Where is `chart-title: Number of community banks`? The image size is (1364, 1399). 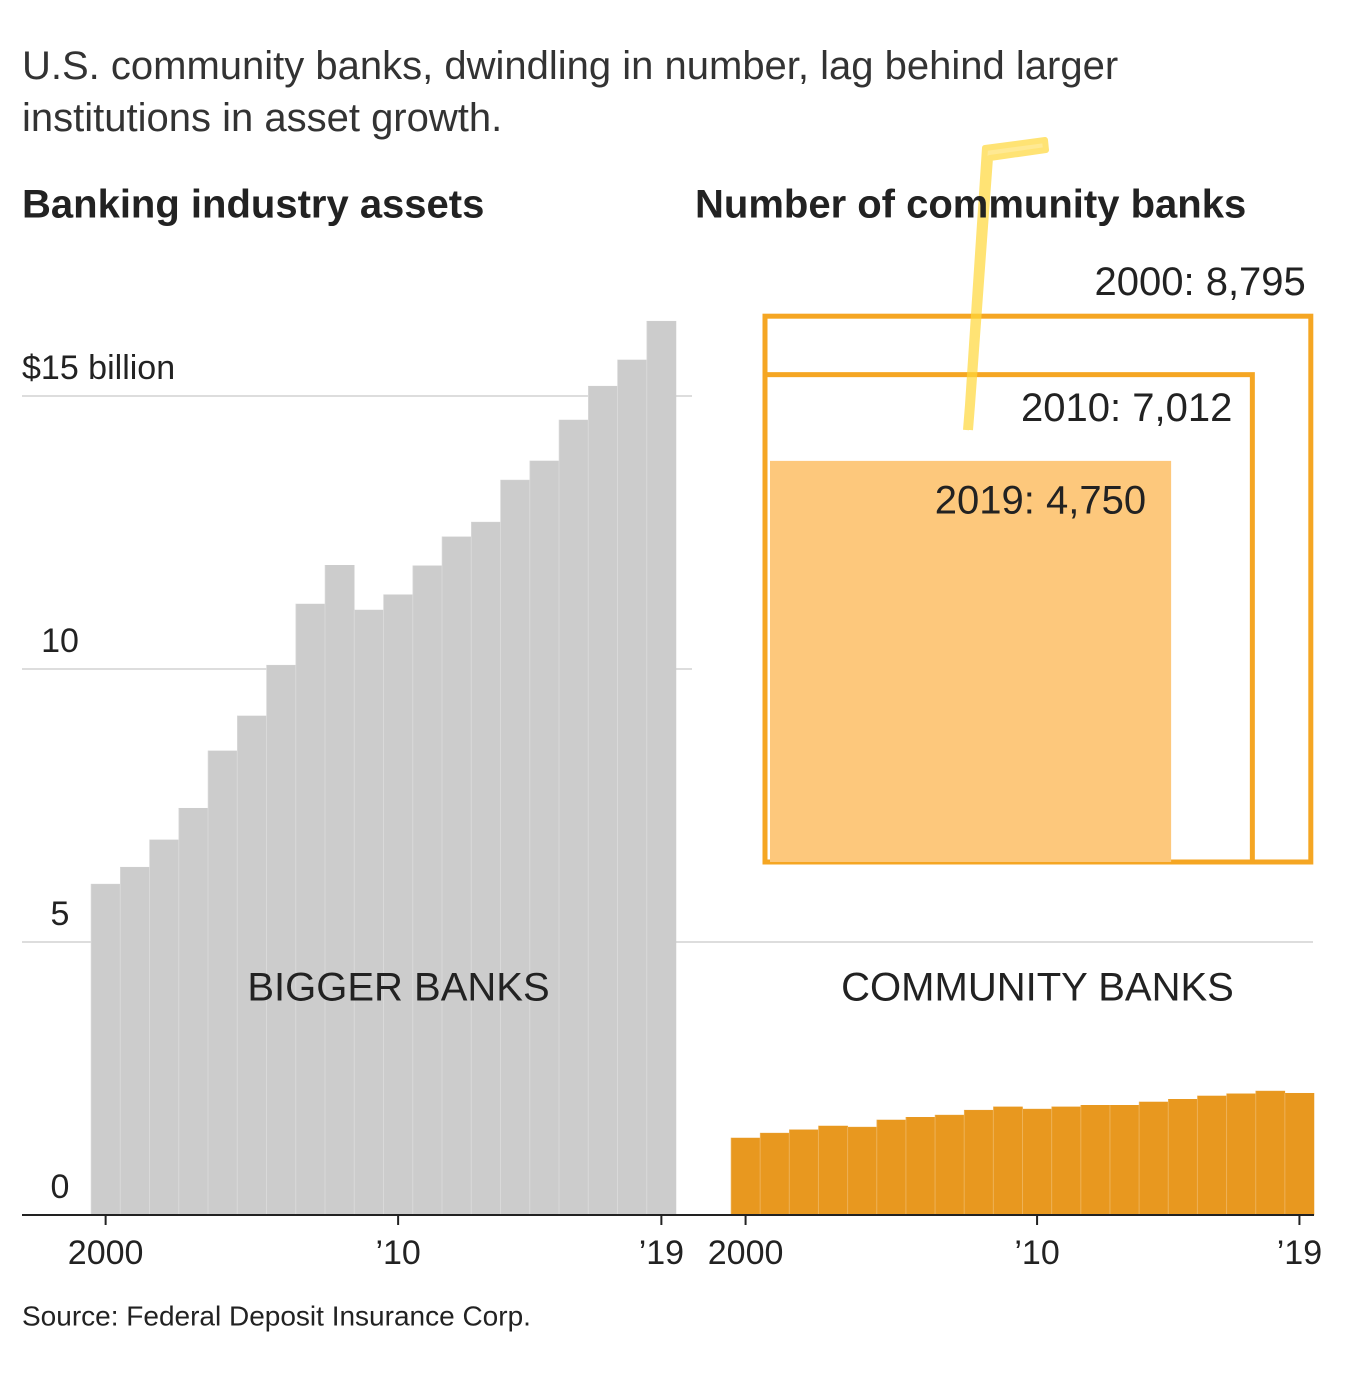 chart-title: Number of community banks is located at coordinates (970, 205).